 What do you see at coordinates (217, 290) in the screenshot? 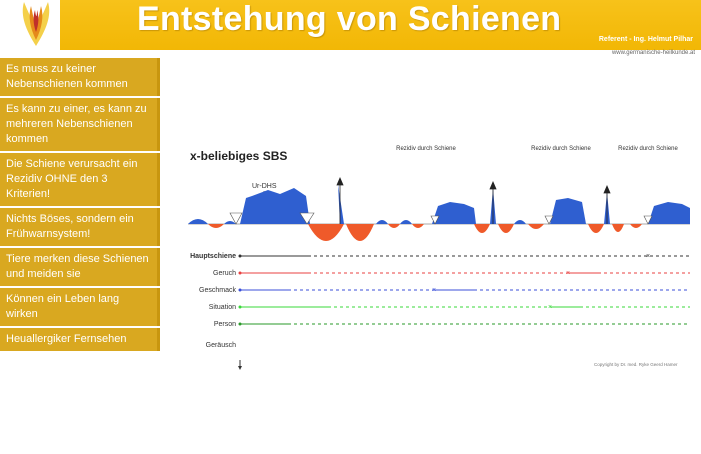
I see `track-label-geschmack: Geschmack` at bounding box center [217, 290].